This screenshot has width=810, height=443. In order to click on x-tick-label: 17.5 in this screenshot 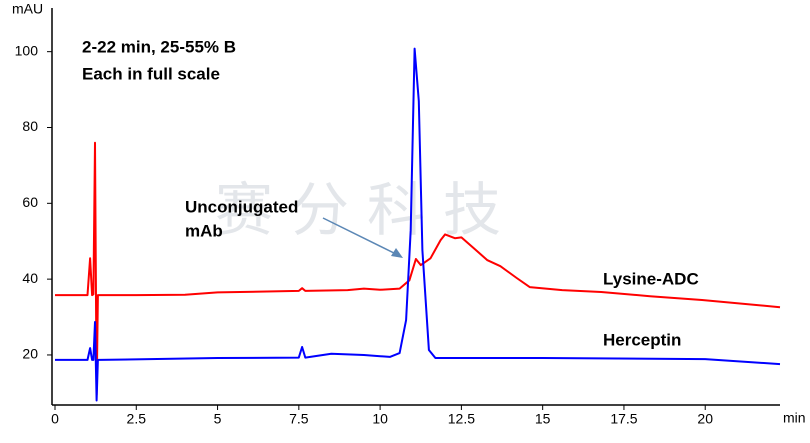, I will do `click(623, 419)`.